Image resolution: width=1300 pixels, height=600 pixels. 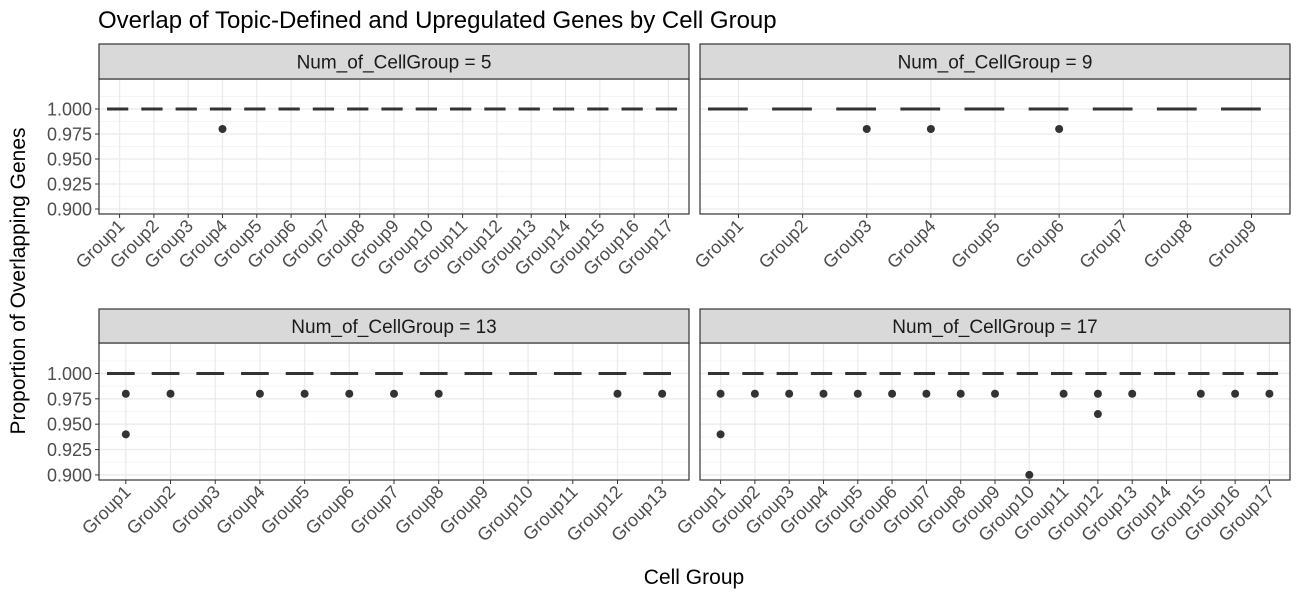 I want to click on x-tick-label: Group9, so click(x=1232, y=244).